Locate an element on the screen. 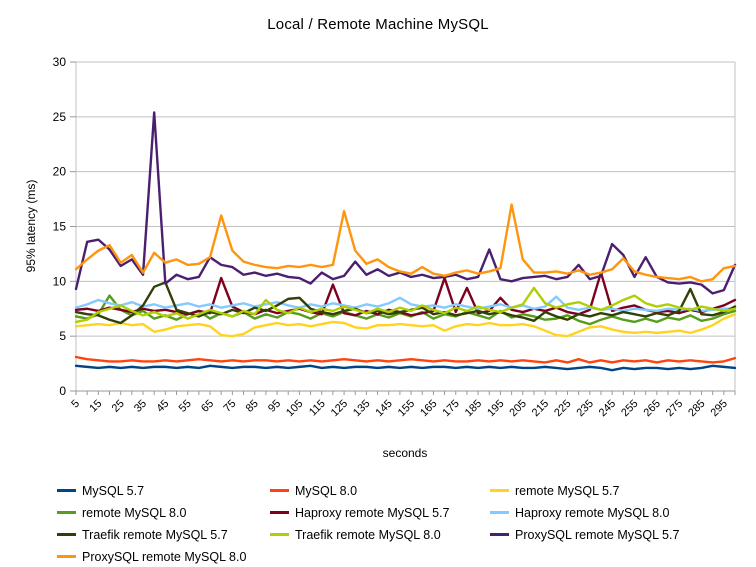 This screenshot has width=756, height=567. y-tick-label: 10 is located at coordinates (60, 281).